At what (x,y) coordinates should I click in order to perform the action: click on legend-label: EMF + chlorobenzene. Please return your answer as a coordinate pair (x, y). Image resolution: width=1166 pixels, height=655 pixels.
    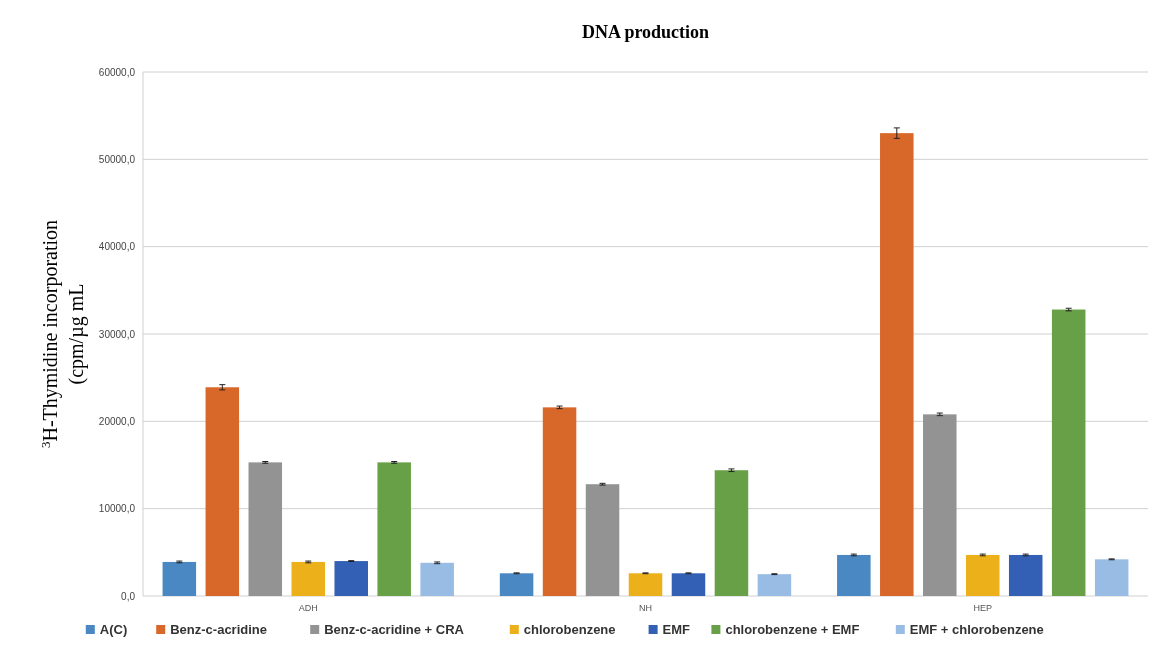
    Looking at the image, I should click on (976, 629).